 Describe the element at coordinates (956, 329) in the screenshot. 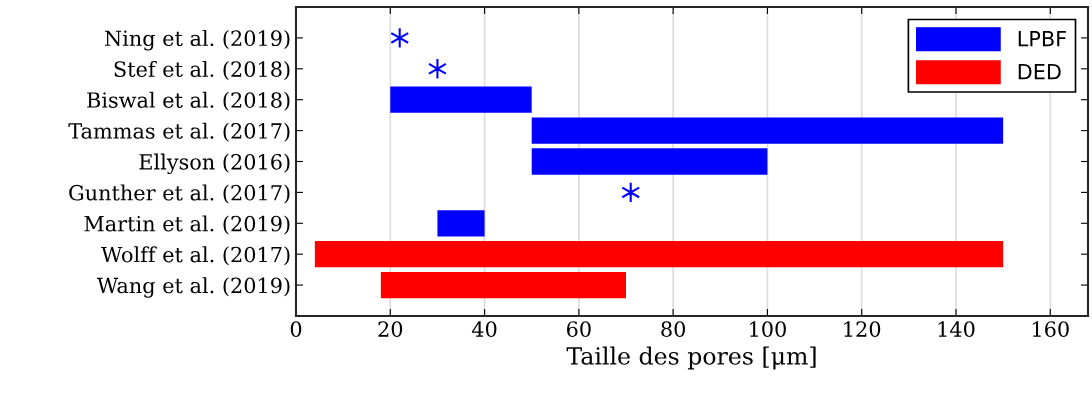

I see `x-tick-label: 140` at that location.